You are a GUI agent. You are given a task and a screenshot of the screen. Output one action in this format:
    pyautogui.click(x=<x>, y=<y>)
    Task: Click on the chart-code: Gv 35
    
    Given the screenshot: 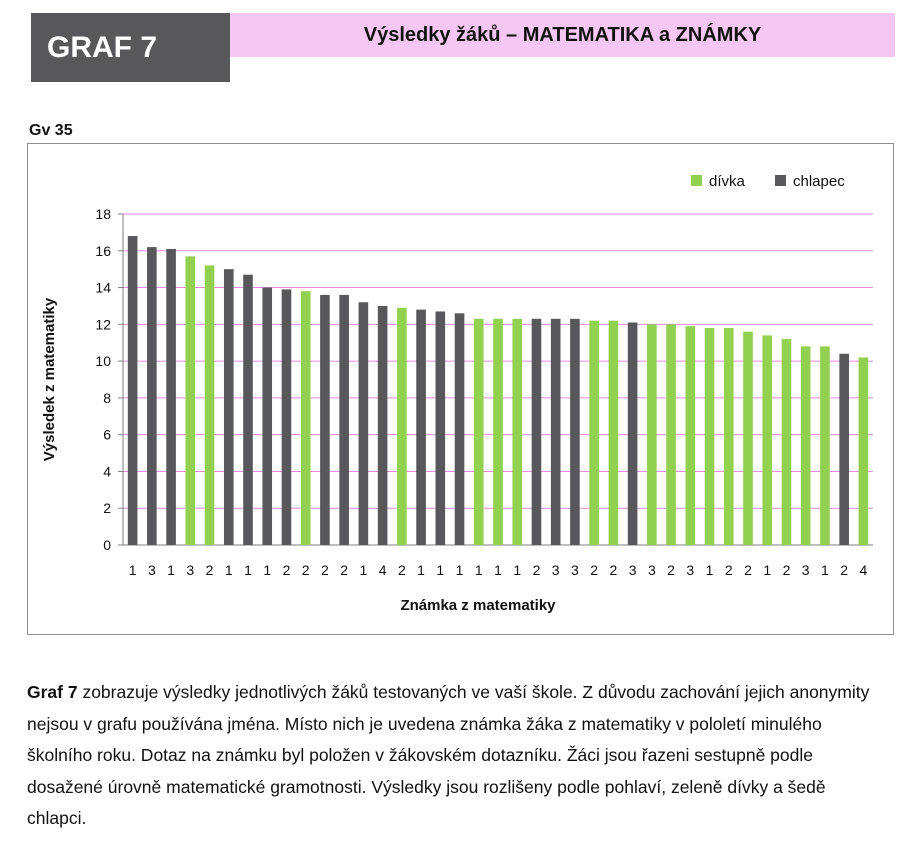 What is the action you would take?
    pyautogui.click(x=51, y=130)
    